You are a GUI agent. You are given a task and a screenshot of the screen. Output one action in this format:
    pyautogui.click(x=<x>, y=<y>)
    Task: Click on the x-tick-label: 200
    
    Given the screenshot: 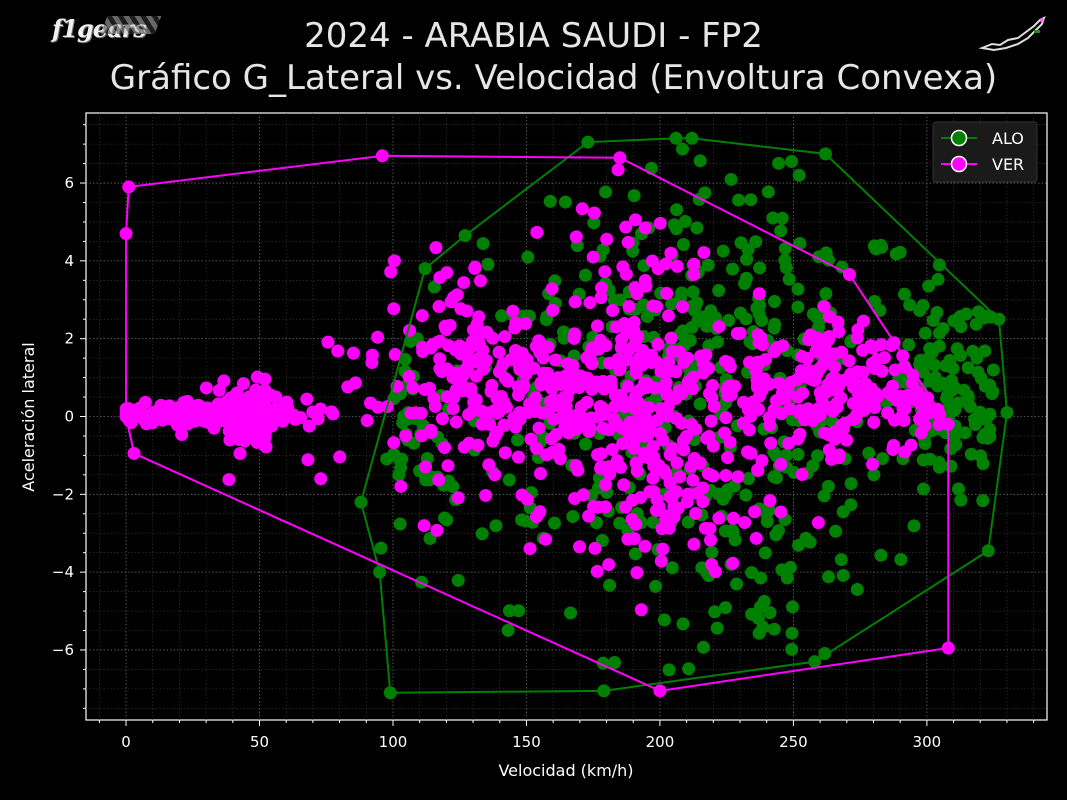 What is the action you would take?
    pyautogui.click(x=660, y=742)
    